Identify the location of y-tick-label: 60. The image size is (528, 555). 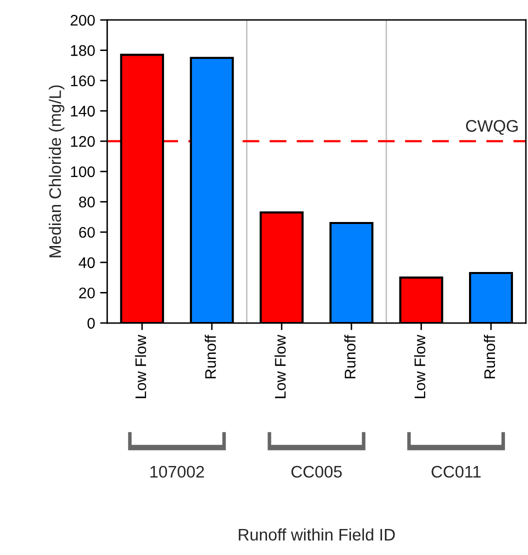
(87, 232).